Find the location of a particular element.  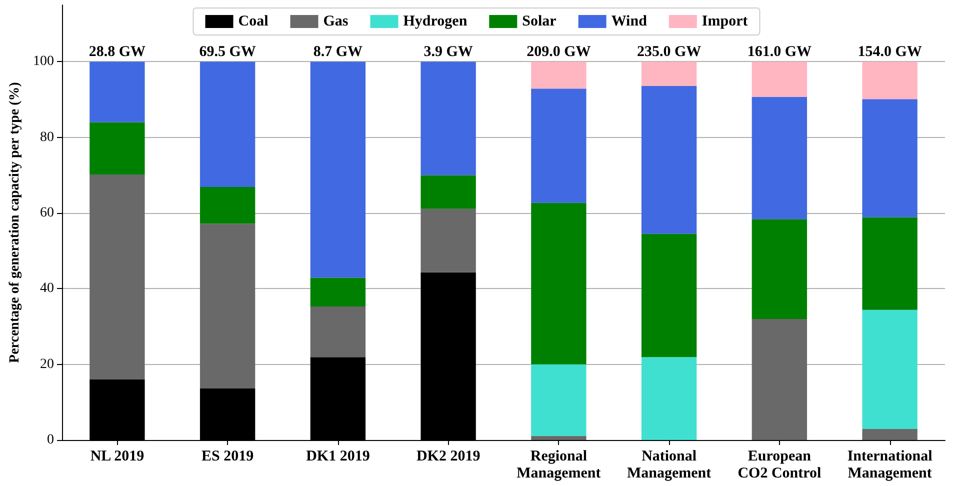

annotation: 235.0 GW is located at coordinates (669, 52).